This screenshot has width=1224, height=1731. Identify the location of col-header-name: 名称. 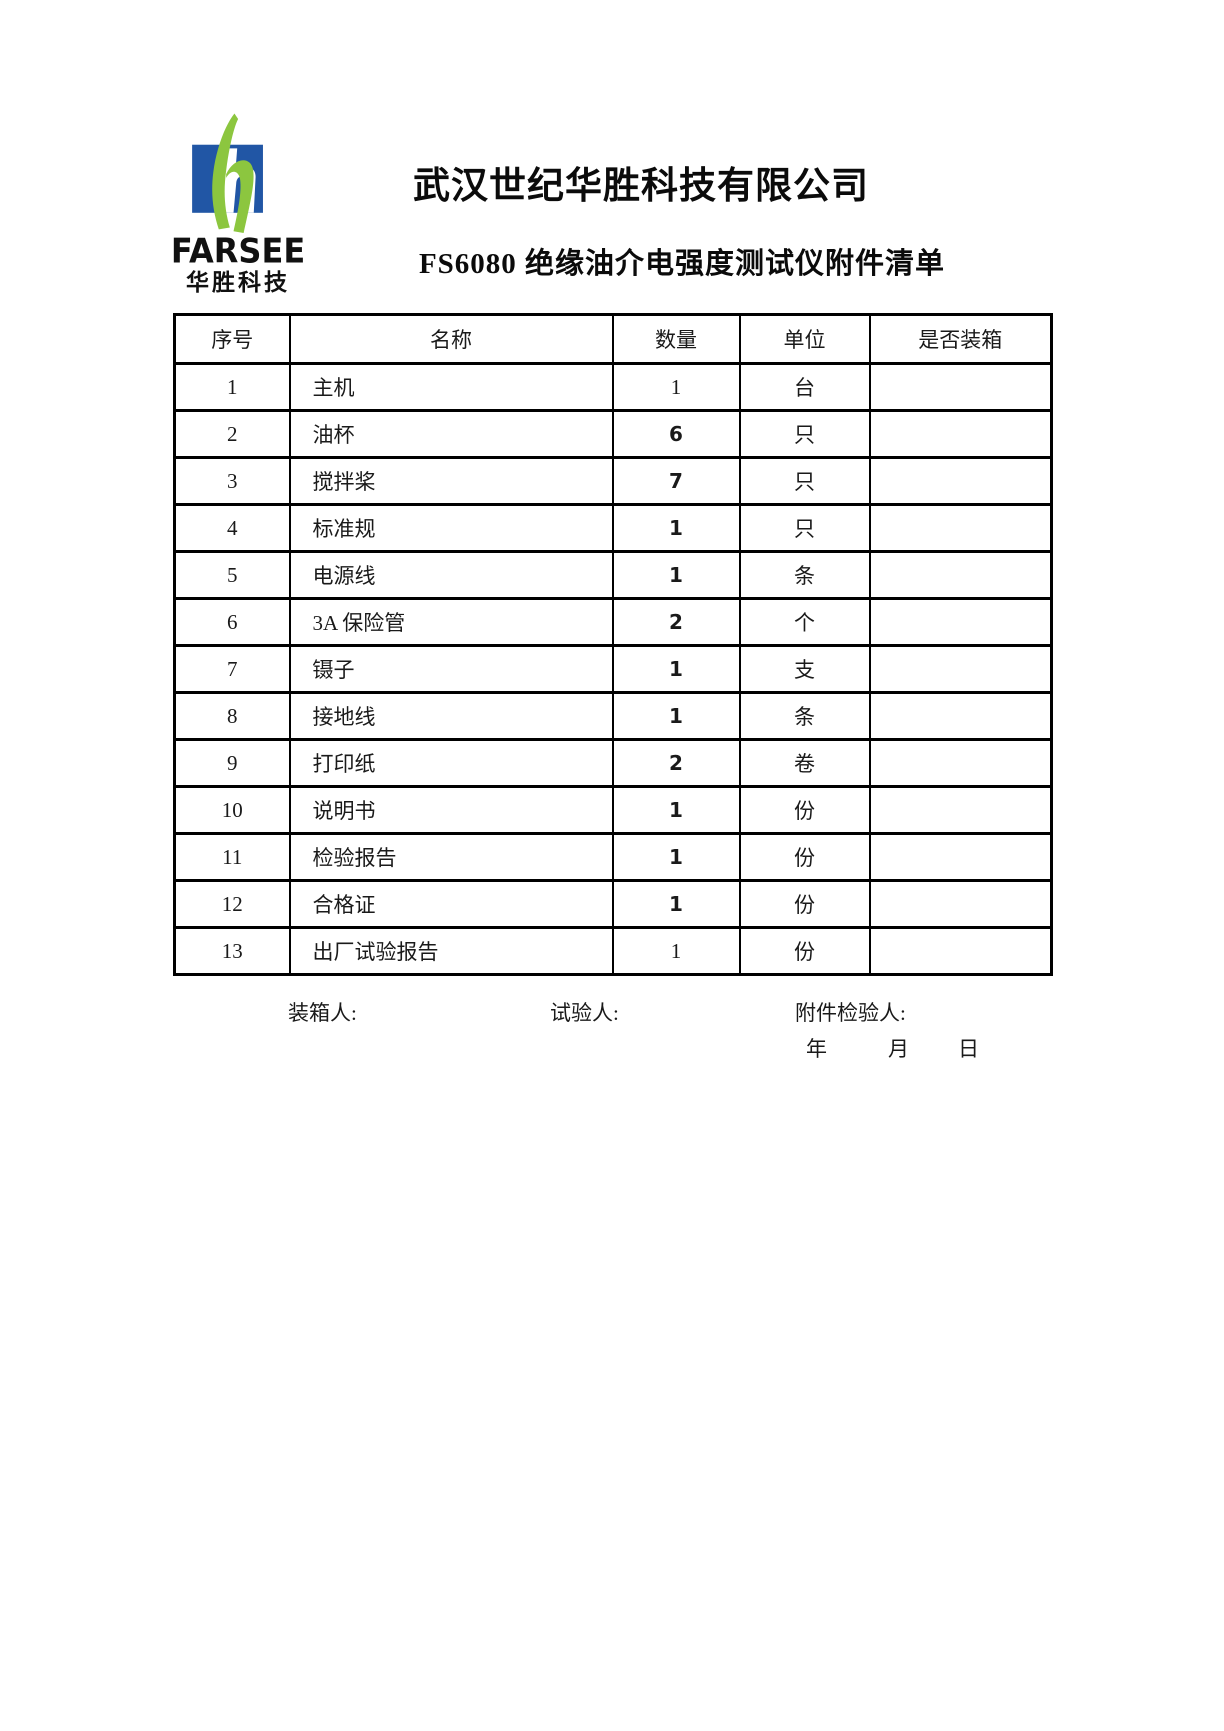
(451, 339).